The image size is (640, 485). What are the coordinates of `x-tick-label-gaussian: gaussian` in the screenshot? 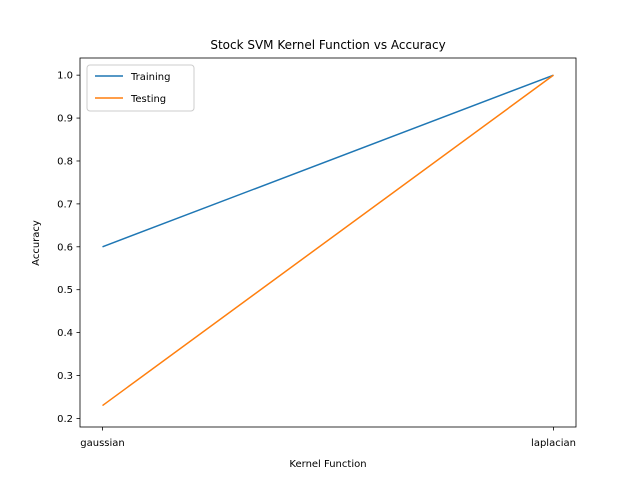 It's located at (102, 443).